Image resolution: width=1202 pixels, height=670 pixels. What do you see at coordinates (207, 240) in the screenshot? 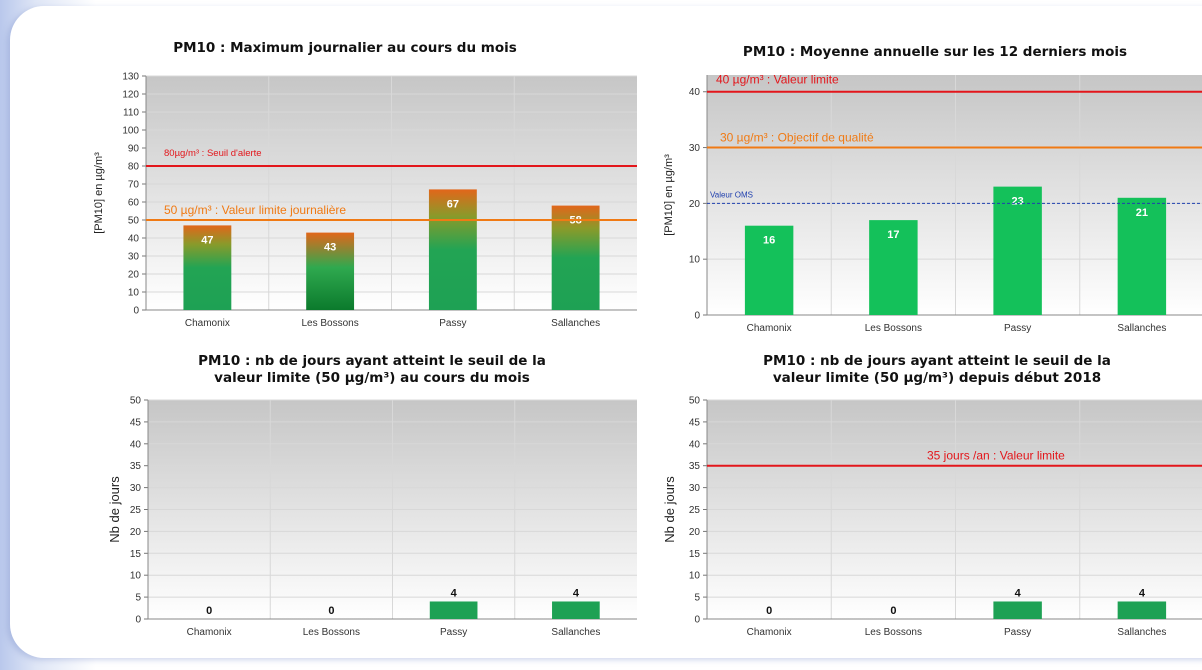
I see `bar-value-label: 47` at bounding box center [207, 240].